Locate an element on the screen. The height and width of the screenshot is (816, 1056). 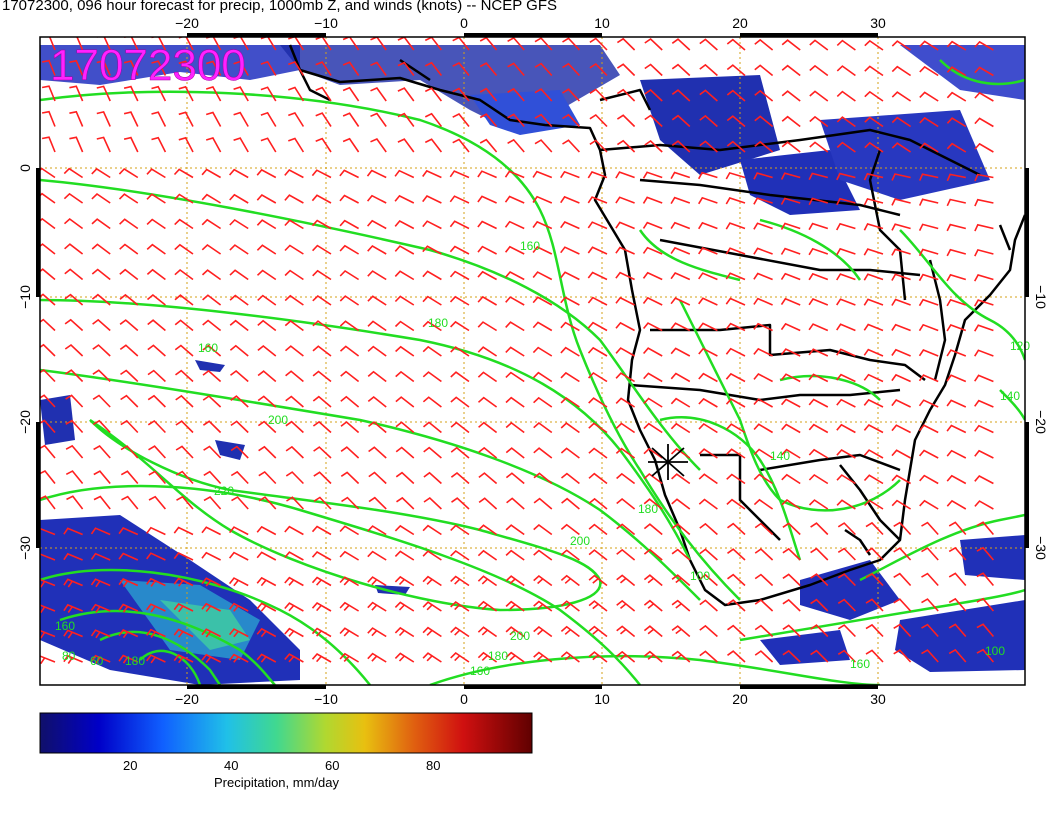
contour-label: 60 is located at coordinates (97, 661).